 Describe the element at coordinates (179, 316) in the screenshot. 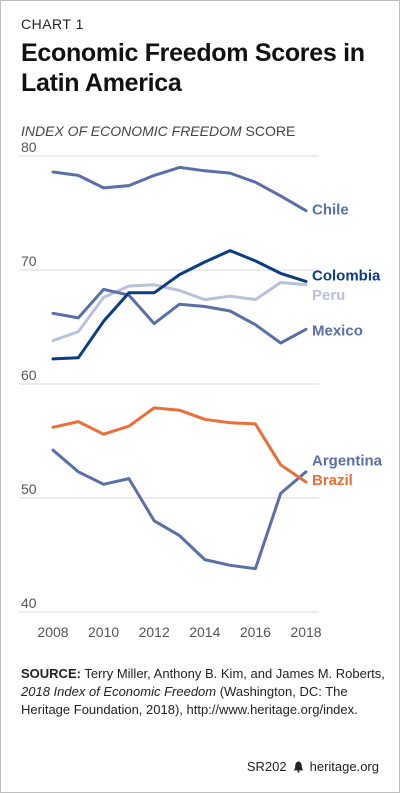

I see `series-line-mexico` at that location.